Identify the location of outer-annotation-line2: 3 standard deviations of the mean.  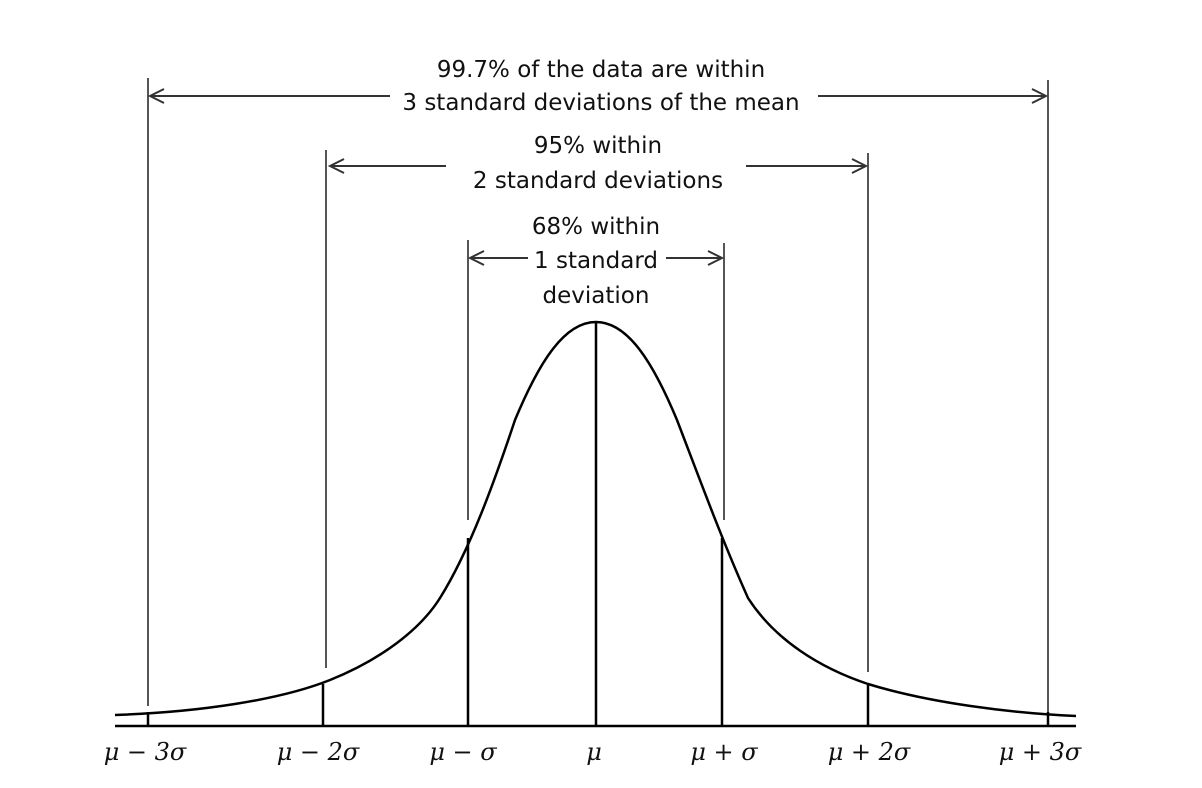
(600, 103).